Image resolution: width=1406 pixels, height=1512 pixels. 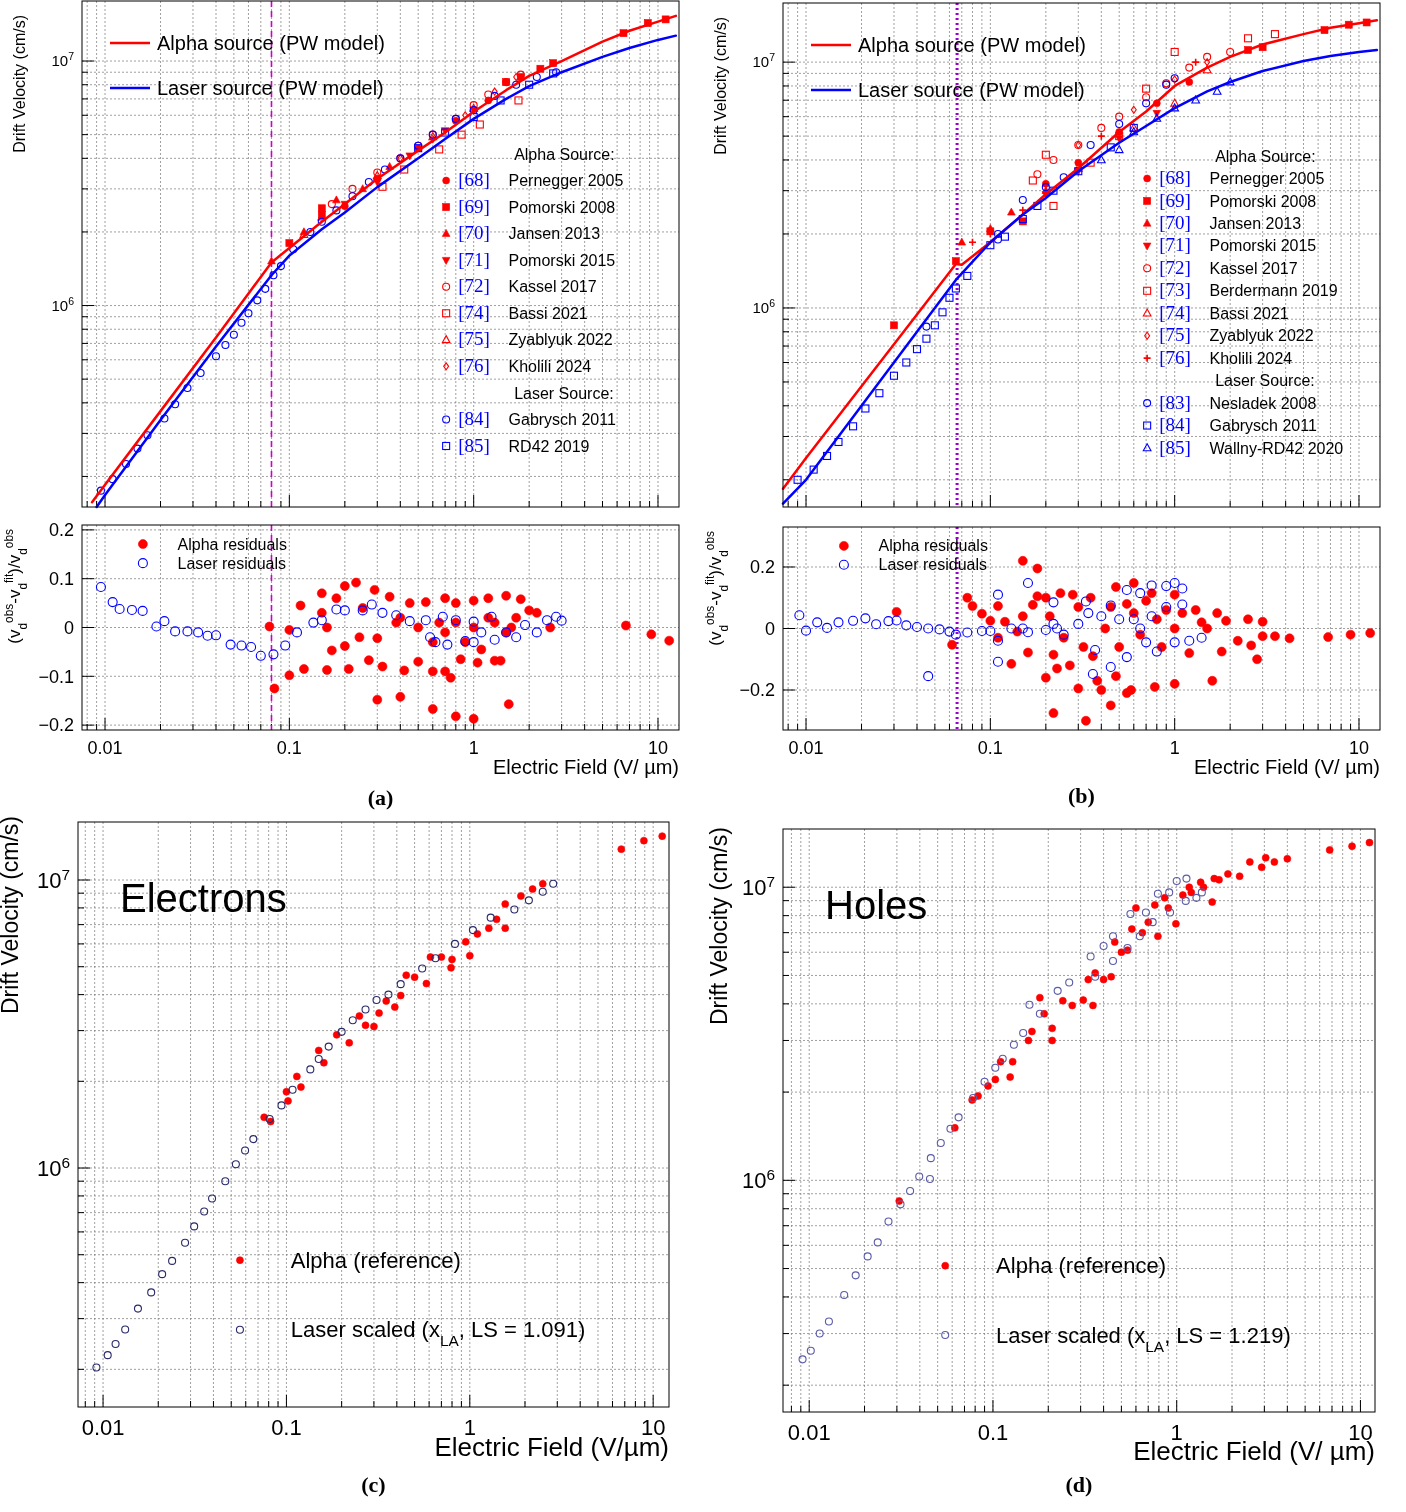 I want to click on legend-label: [73] Berdermann 2019, so click(x=1248, y=290).